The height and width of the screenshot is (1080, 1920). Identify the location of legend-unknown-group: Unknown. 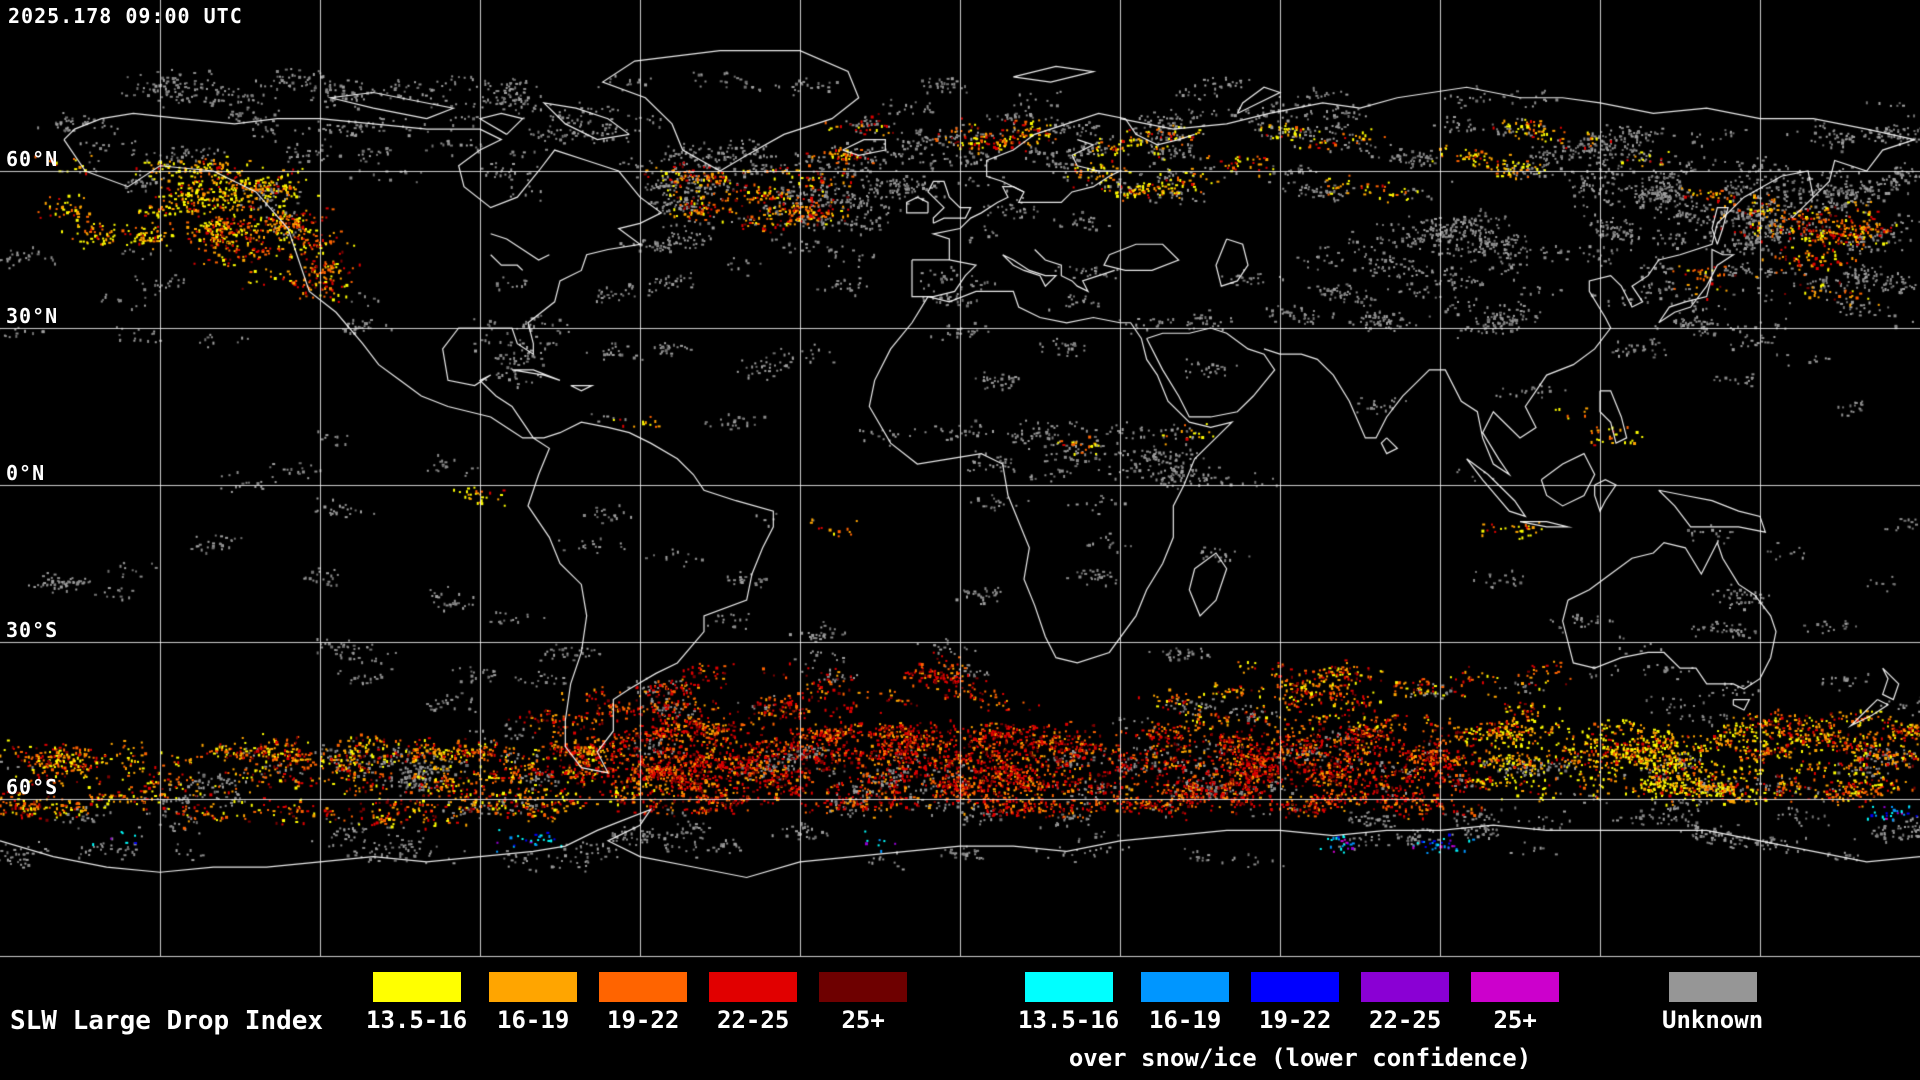
(1712, 1003).